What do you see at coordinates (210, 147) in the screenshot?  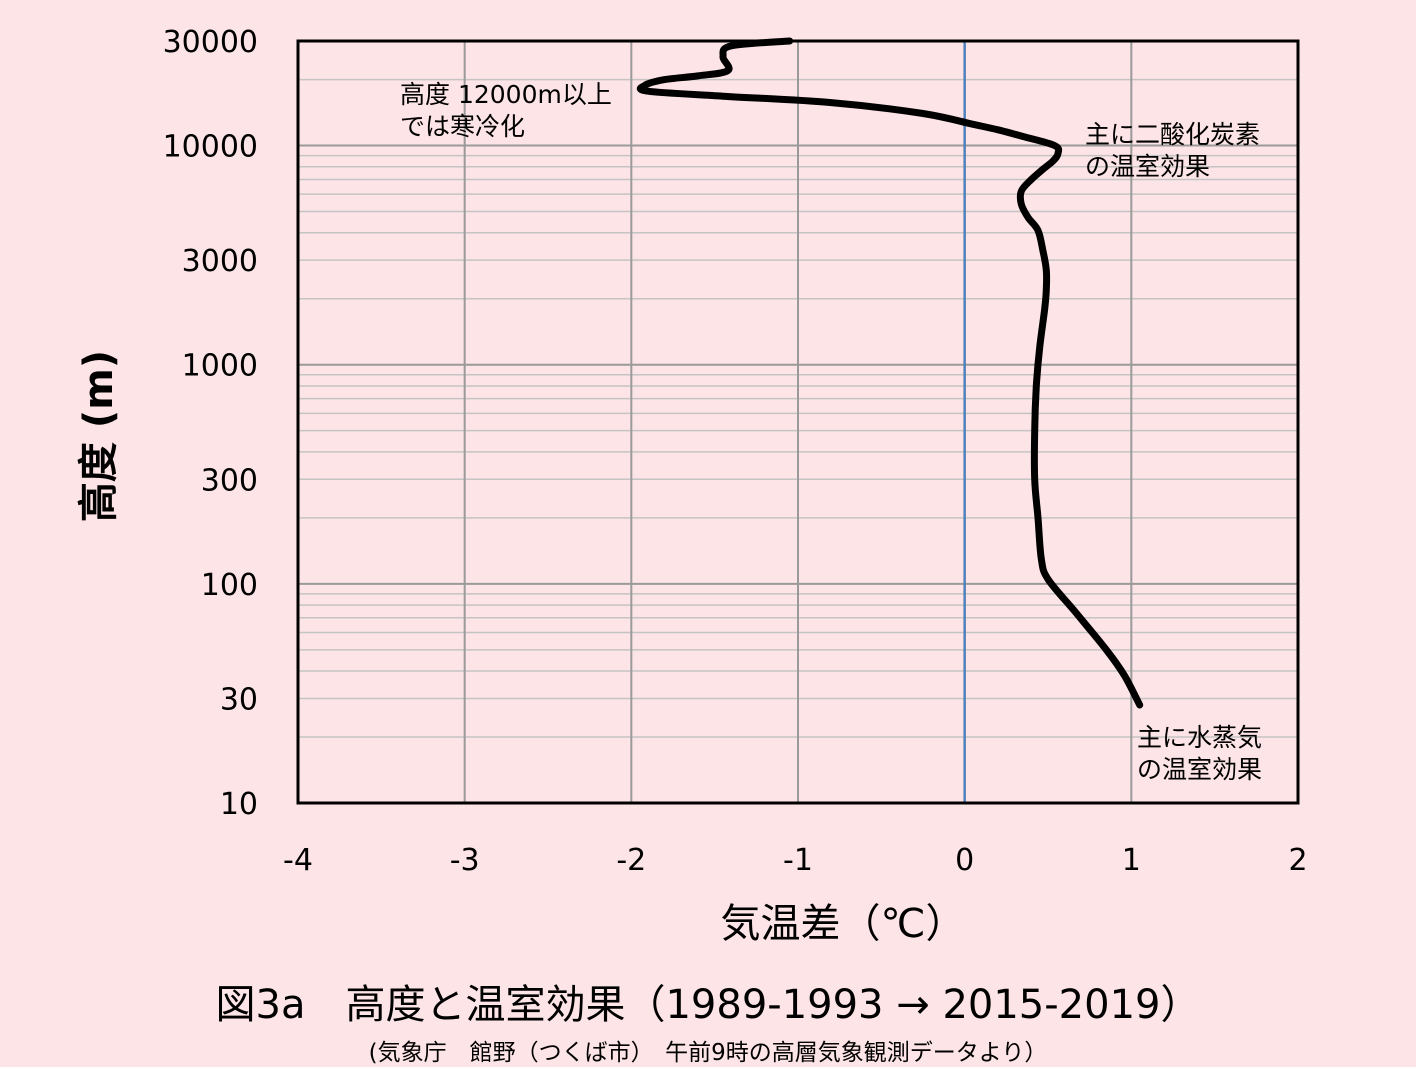 I see `y-tick-label: 10000` at bounding box center [210, 147].